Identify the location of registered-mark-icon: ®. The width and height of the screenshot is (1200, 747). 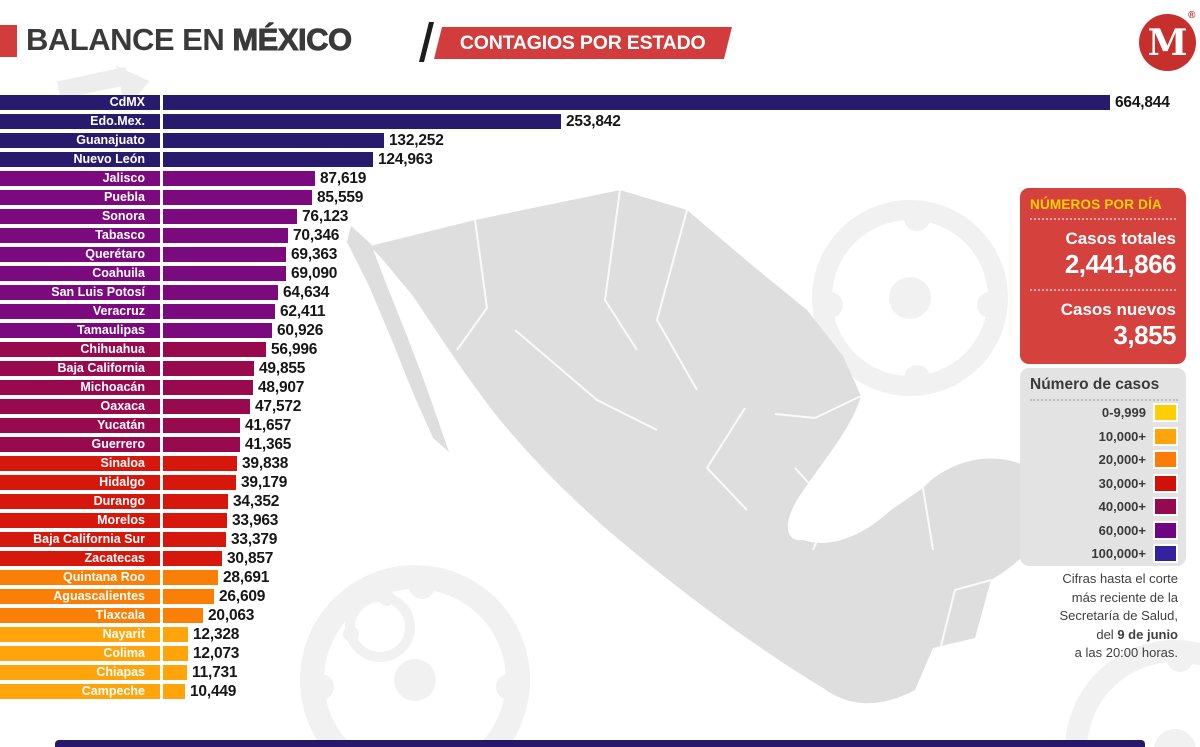
(1192, 15).